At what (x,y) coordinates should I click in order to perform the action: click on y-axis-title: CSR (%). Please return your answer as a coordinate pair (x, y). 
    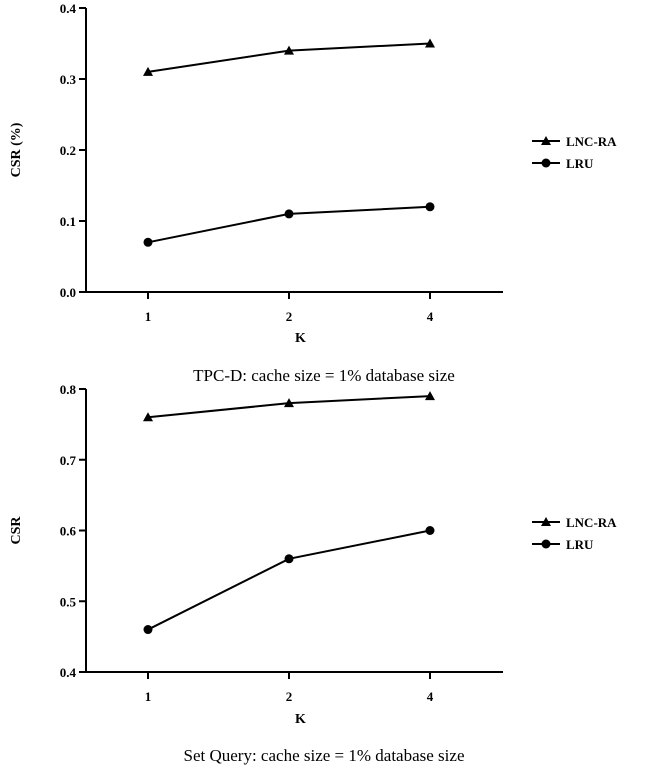
    Looking at the image, I should click on (16, 149).